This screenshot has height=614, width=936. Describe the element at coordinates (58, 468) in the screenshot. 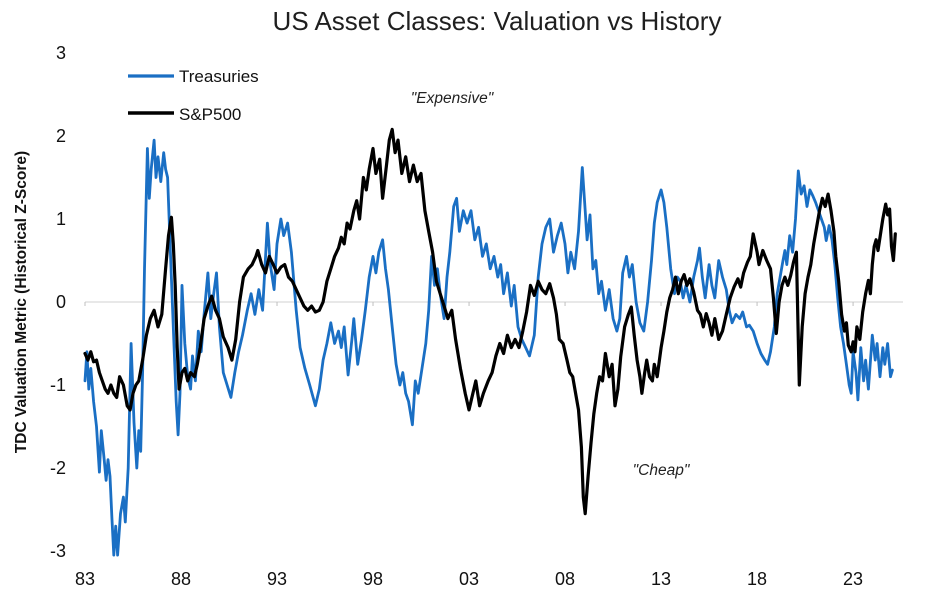

I see `y-tick-label: -2` at that location.